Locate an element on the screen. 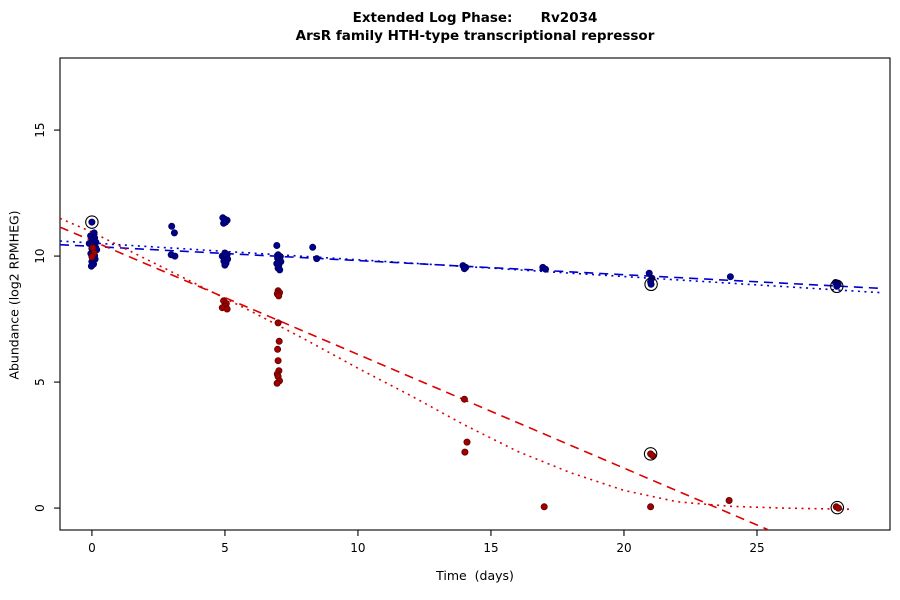 The image size is (900, 600). x-tick-label: 15 is located at coordinates (490, 548).